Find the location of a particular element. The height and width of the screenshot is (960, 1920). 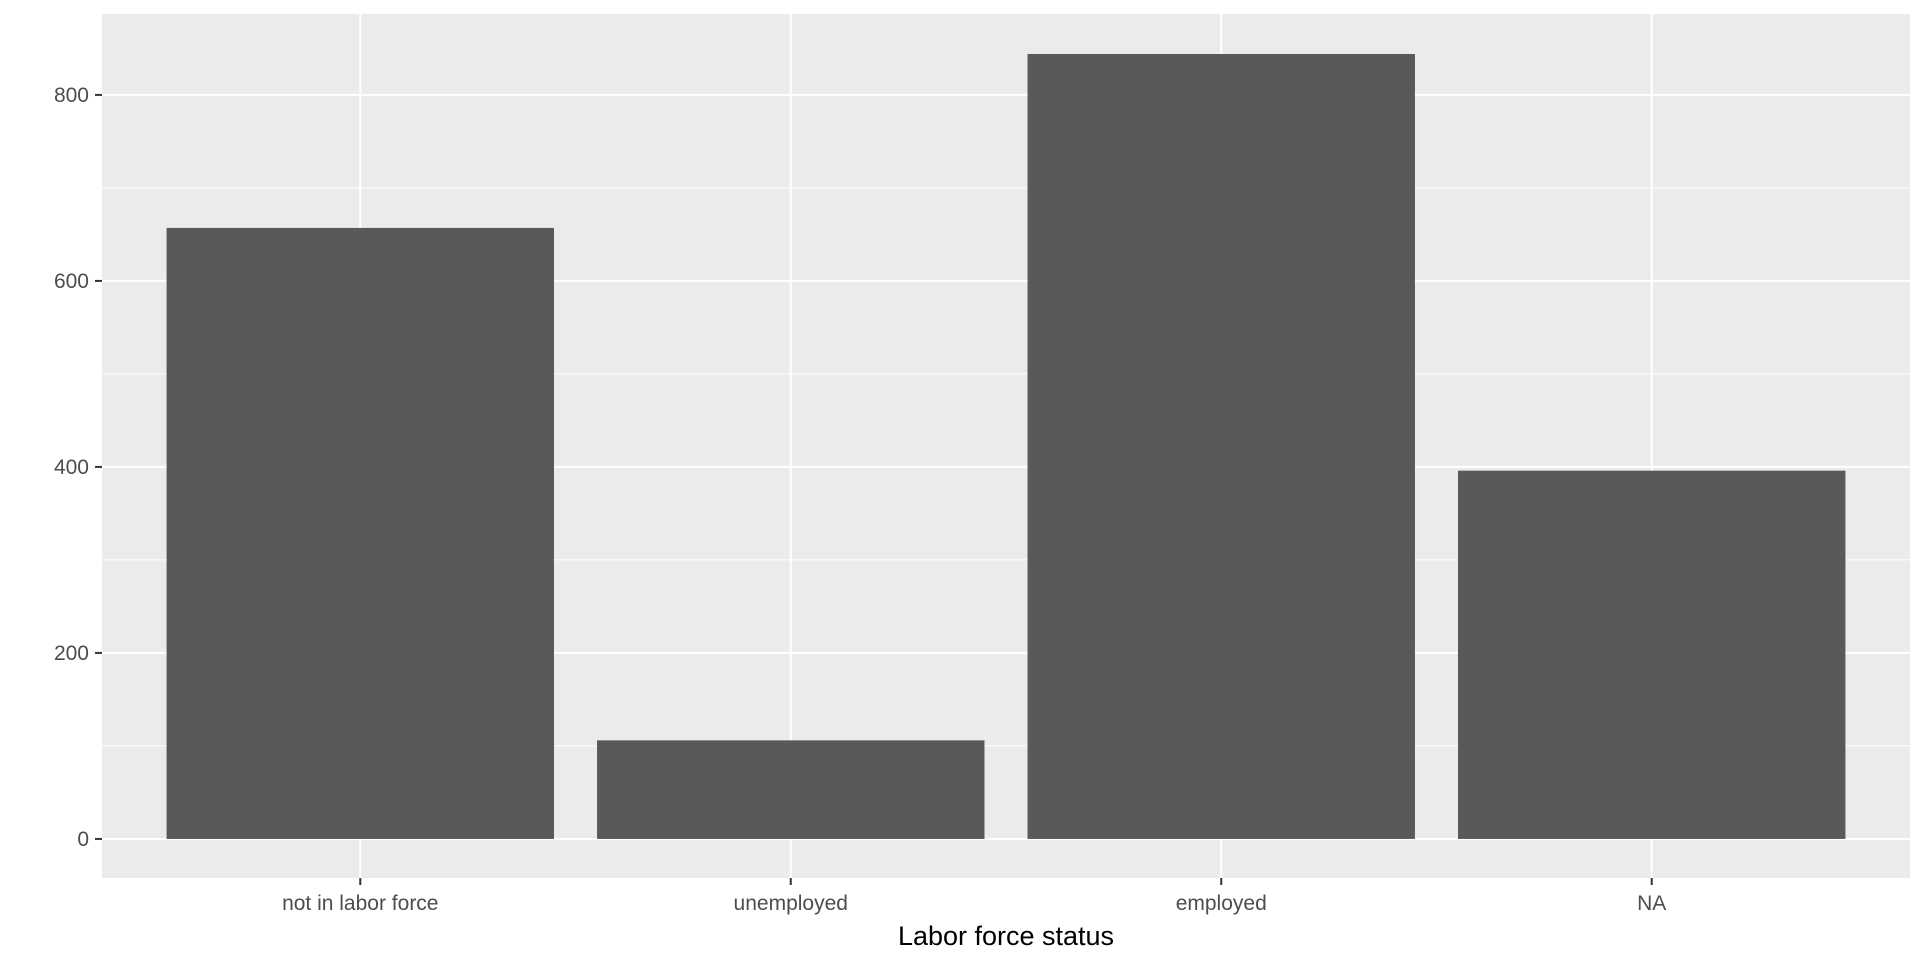

x-tick-label: employed is located at coordinates (1221, 903).